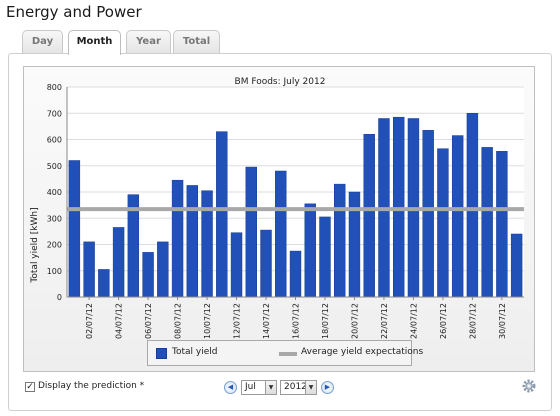 This screenshot has height=416, width=560. I want to click on prediction-label: Display the prediction *, so click(91, 386).